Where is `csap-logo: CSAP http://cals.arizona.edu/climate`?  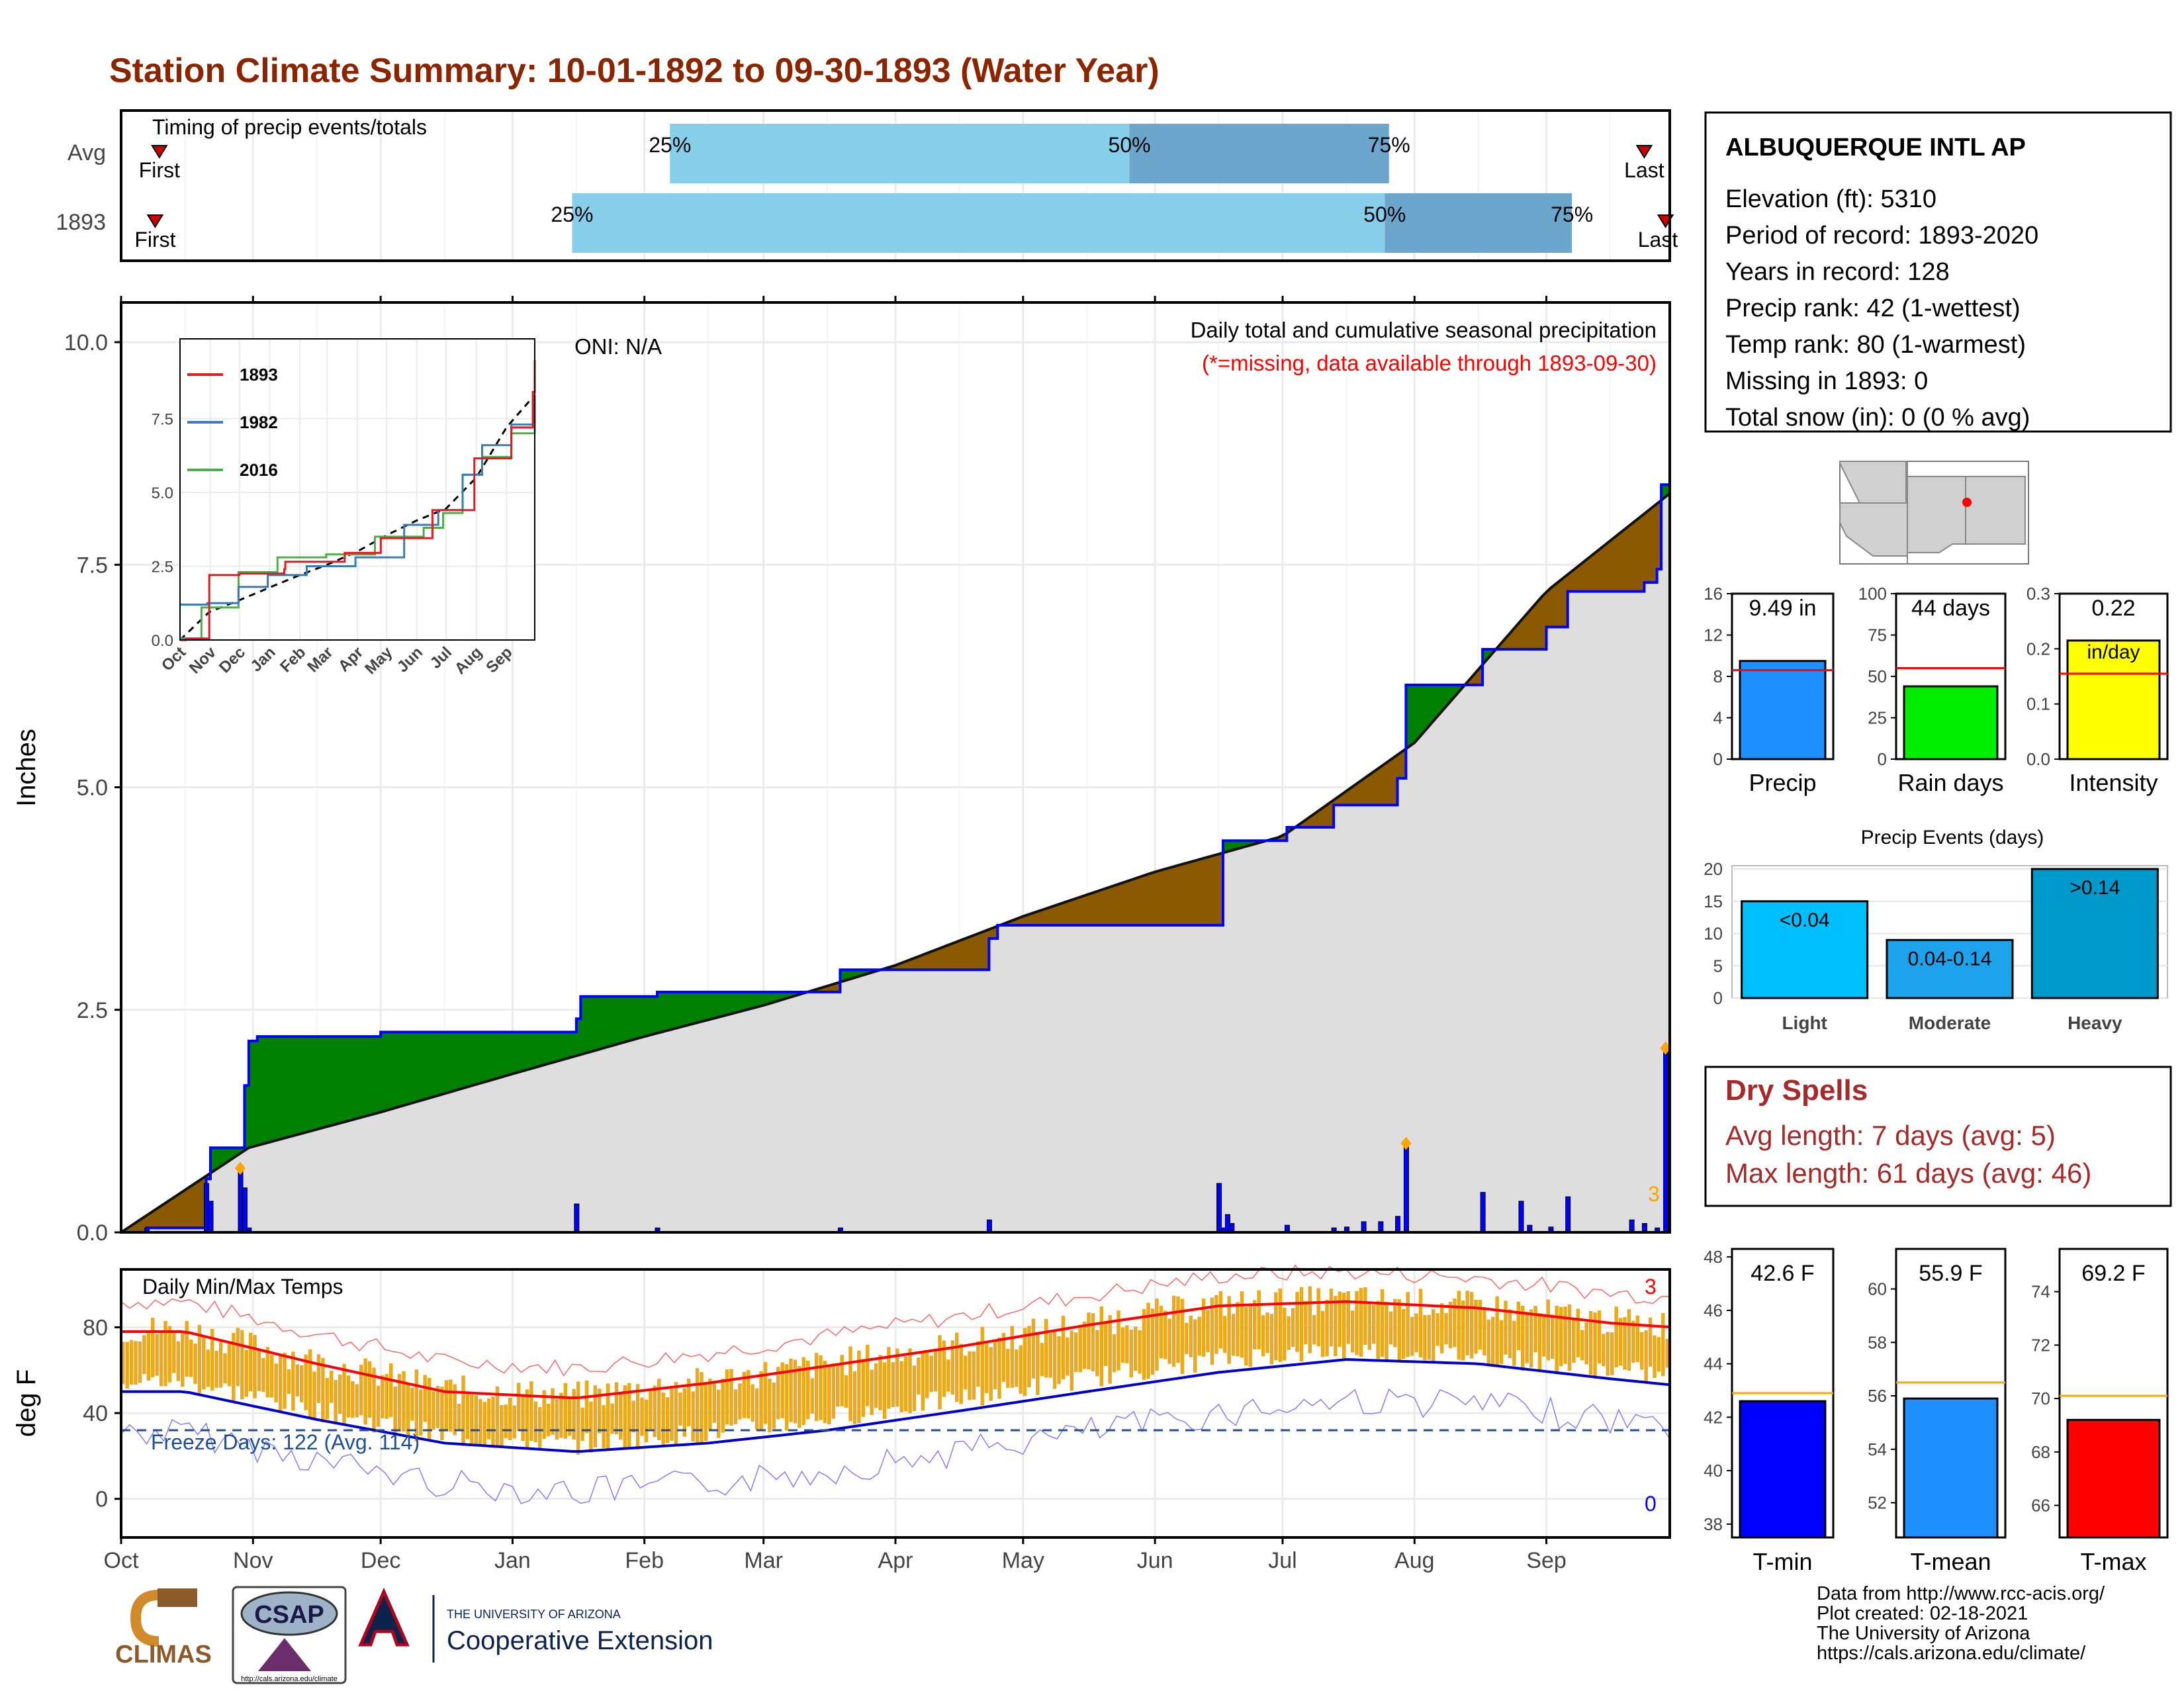 csap-logo: CSAP http://cals.arizona.edu/climate is located at coordinates (289, 1635).